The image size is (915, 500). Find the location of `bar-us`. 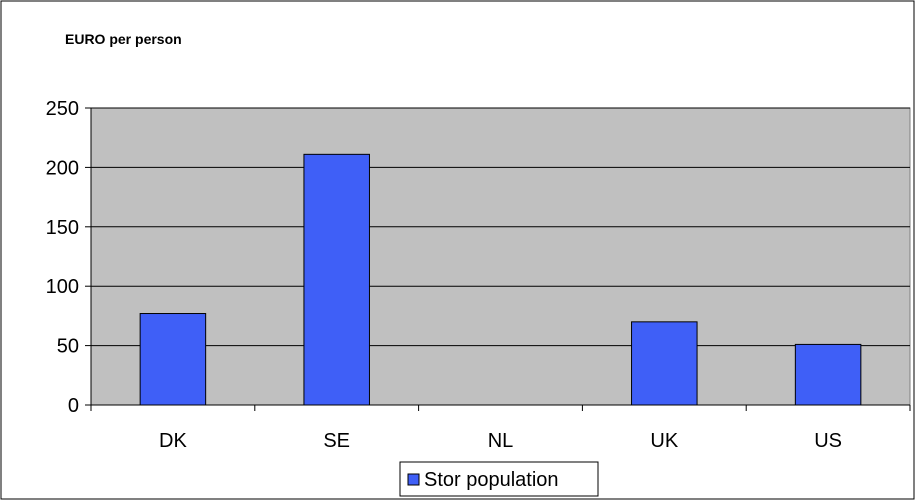

bar-us is located at coordinates (828, 374).